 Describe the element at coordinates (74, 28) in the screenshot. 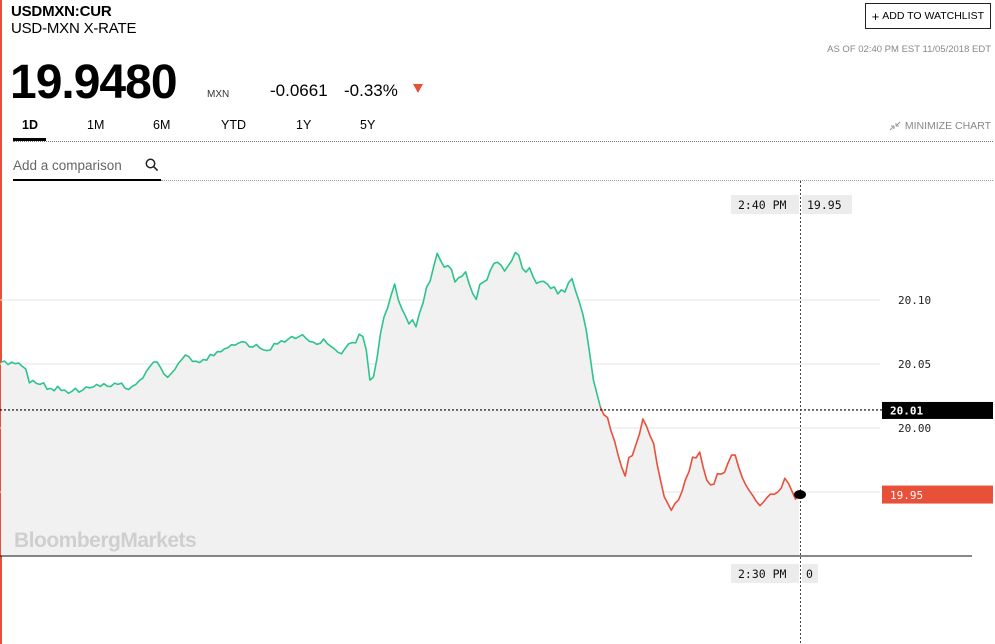

I see `instrument-name: USD-MXN X-RATE` at that location.